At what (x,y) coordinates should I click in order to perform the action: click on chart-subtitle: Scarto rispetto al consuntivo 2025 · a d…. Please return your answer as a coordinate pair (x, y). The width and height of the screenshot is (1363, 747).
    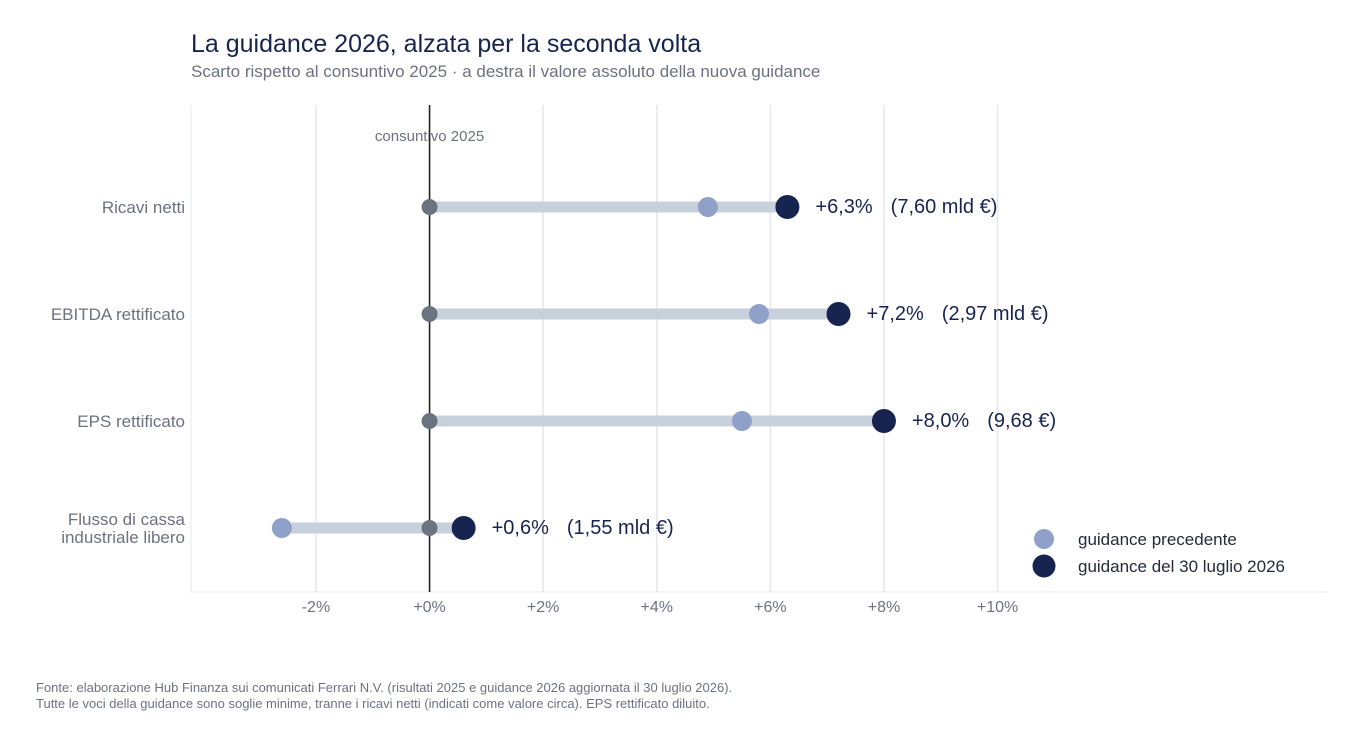
    Looking at the image, I should click on (506, 71).